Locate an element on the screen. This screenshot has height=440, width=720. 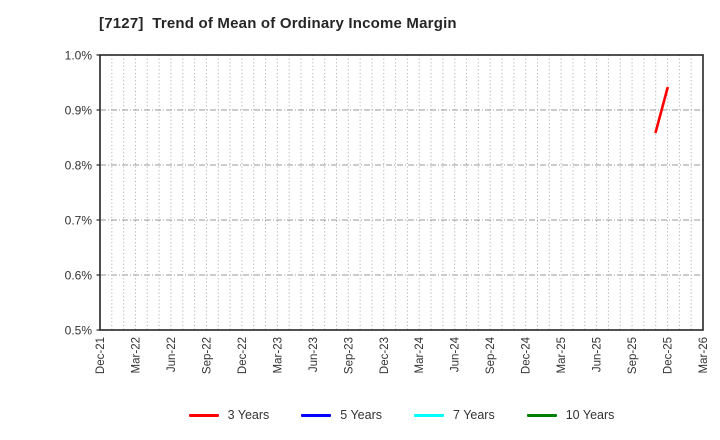
x-tick-label: Jun-22 is located at coordinates (172, 354).